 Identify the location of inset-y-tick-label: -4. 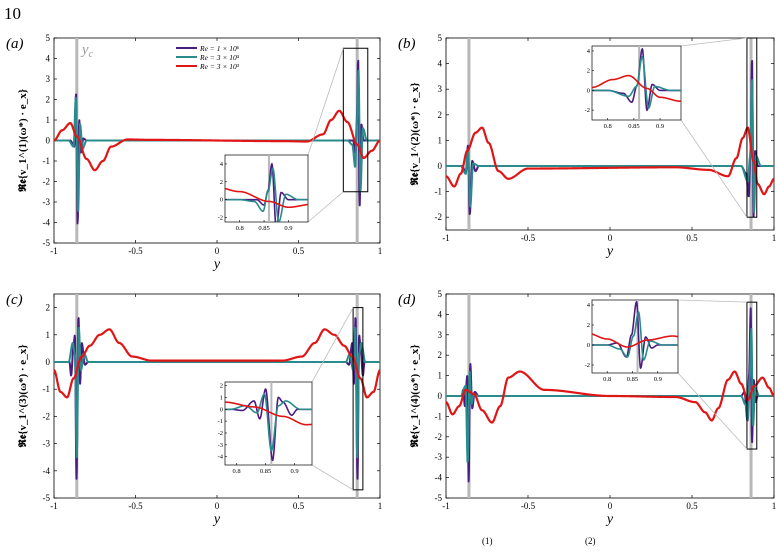
(221, 457).